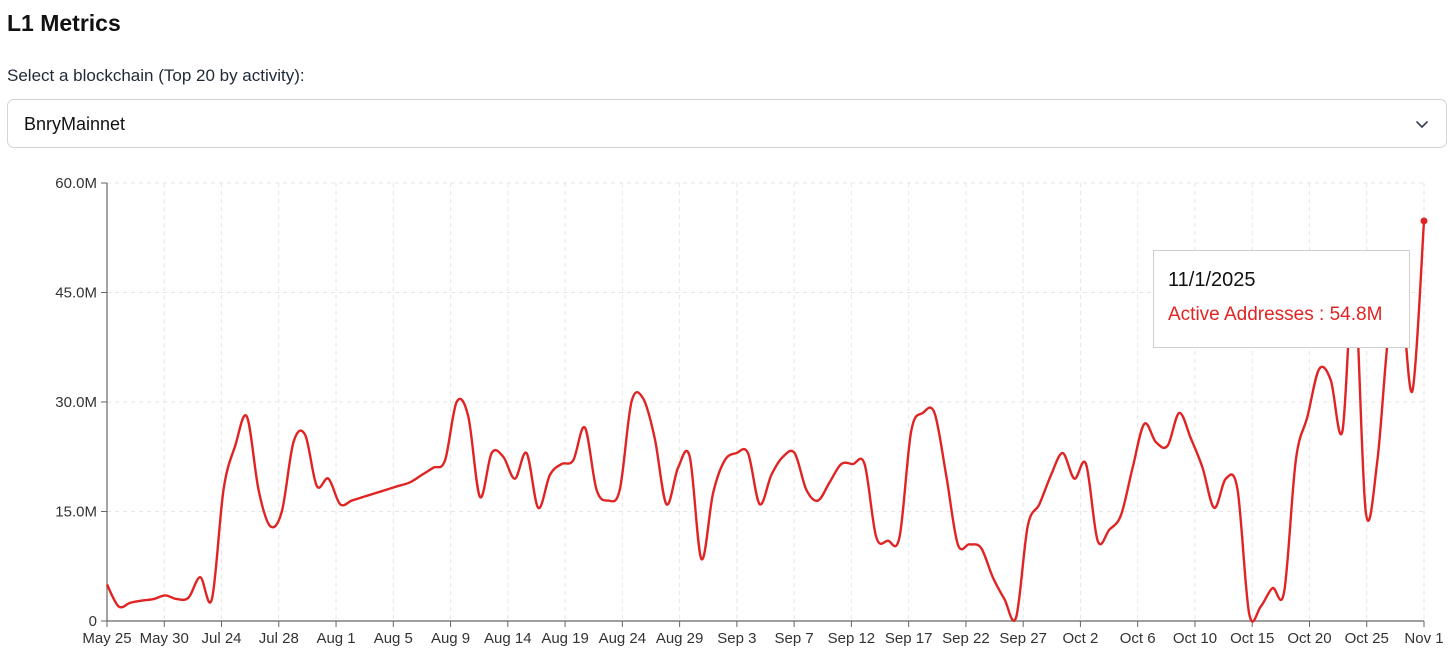 This screenshot has width=1456, height=667. Describe the element at coordinates (164, 638) in the screenshot. I see `x-tick-label: May 30` at that location.